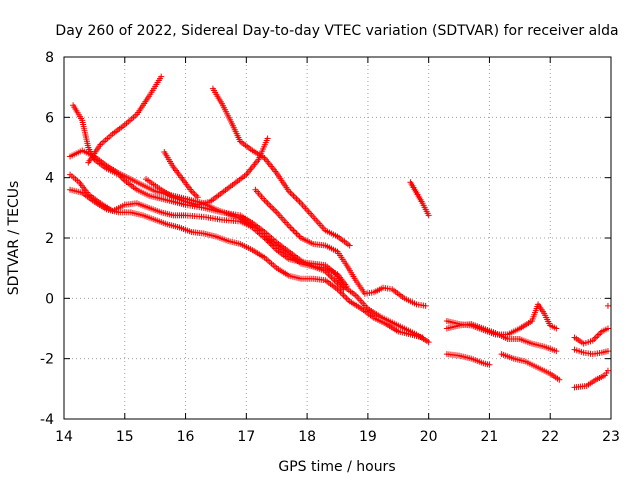  Describe the element at coordinates (64, 437) in the screenshot. I see `x-tick-label: 14` at that location.